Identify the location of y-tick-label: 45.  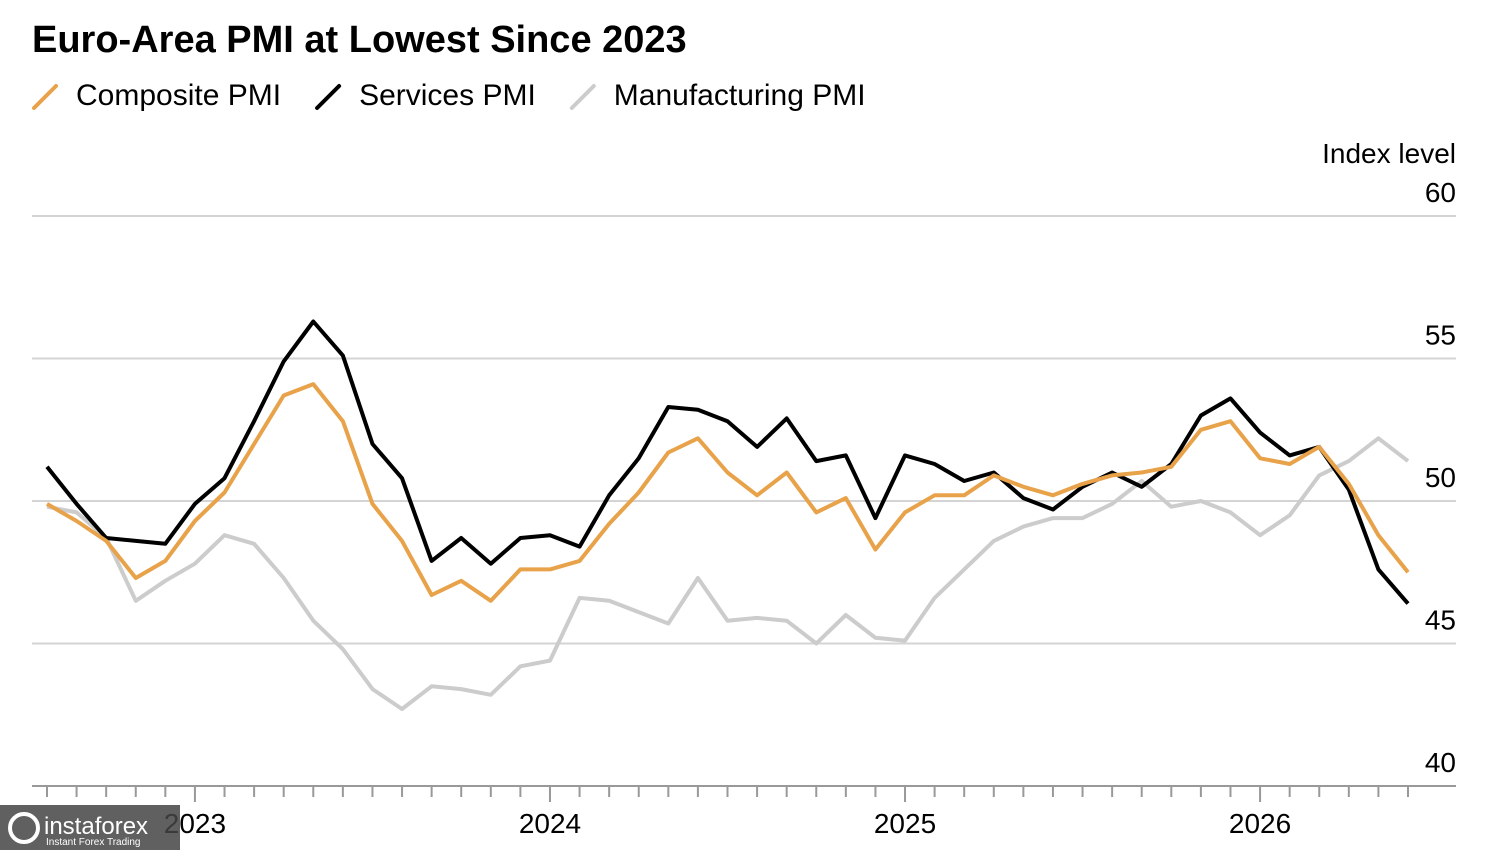
(1440, 620).